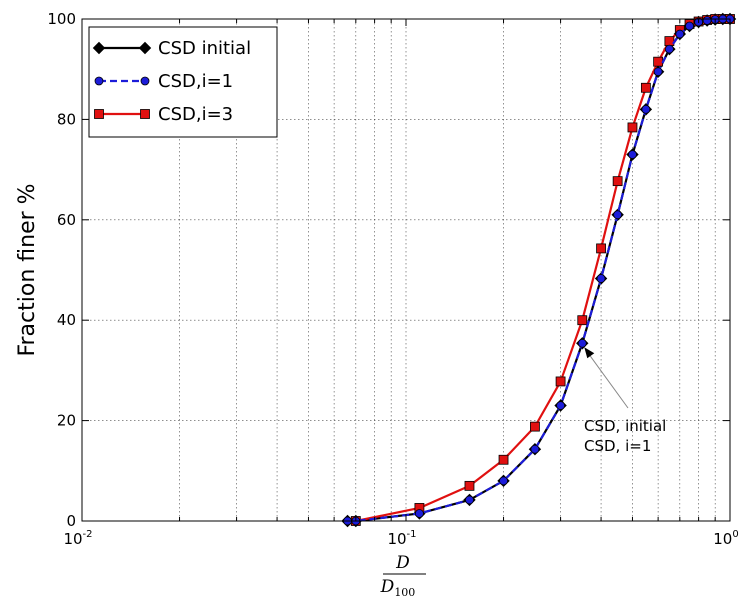  Describe the element at coordinates (387, 587) in the screenshot. I see `x-label-denominator-main: D` at that location.